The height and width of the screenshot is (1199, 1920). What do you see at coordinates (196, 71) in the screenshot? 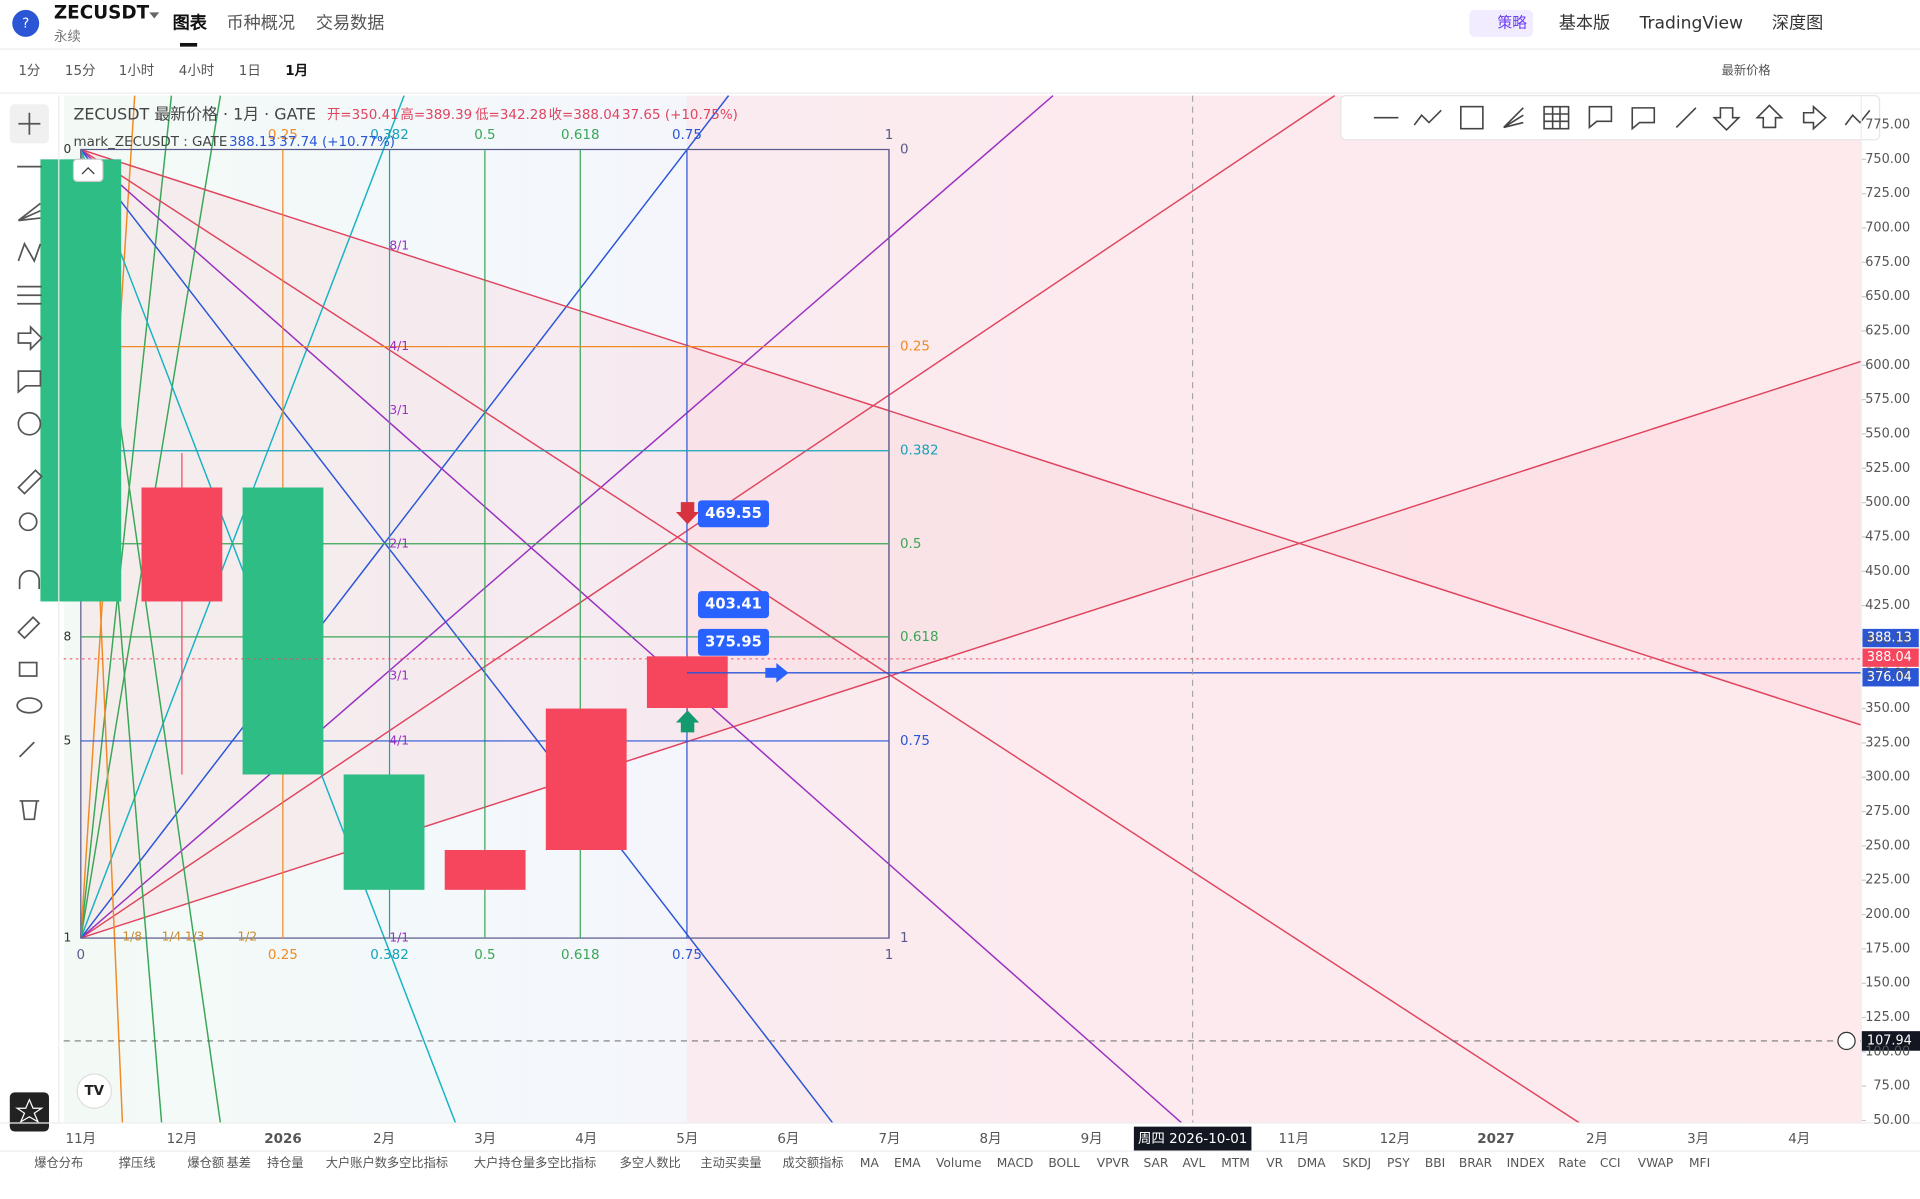
I see `interval: 4小时` at bounding box center [196, 71].